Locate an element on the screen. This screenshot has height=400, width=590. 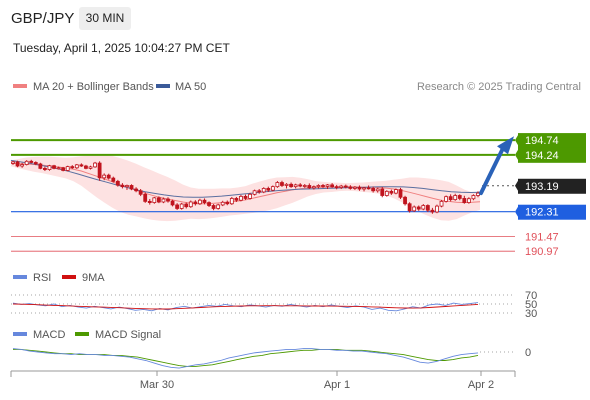
macd-line is located at coordinates (245, 358).